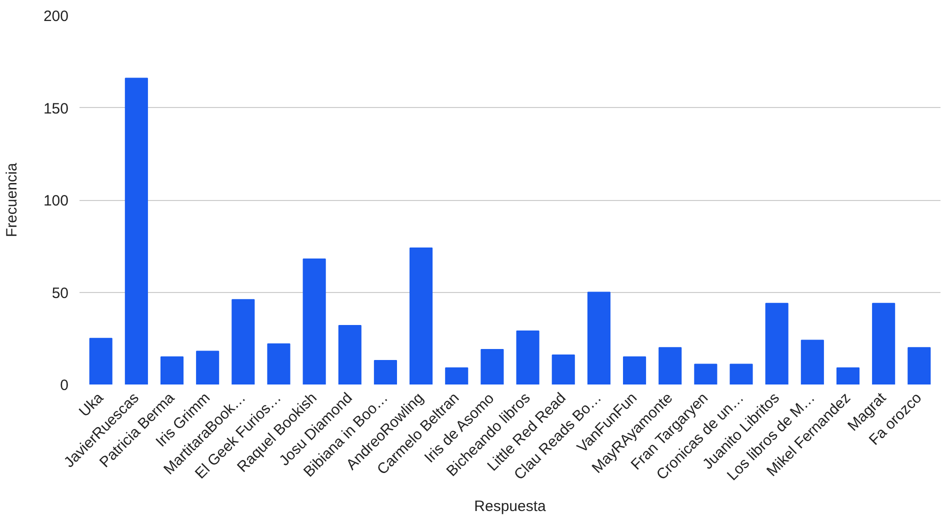 This screenshot has width=950, height=518. What do you see at coordinates (56, 201) in the screenshot?
I see `y-tick-label: 100` at bounding box center [56, 201].